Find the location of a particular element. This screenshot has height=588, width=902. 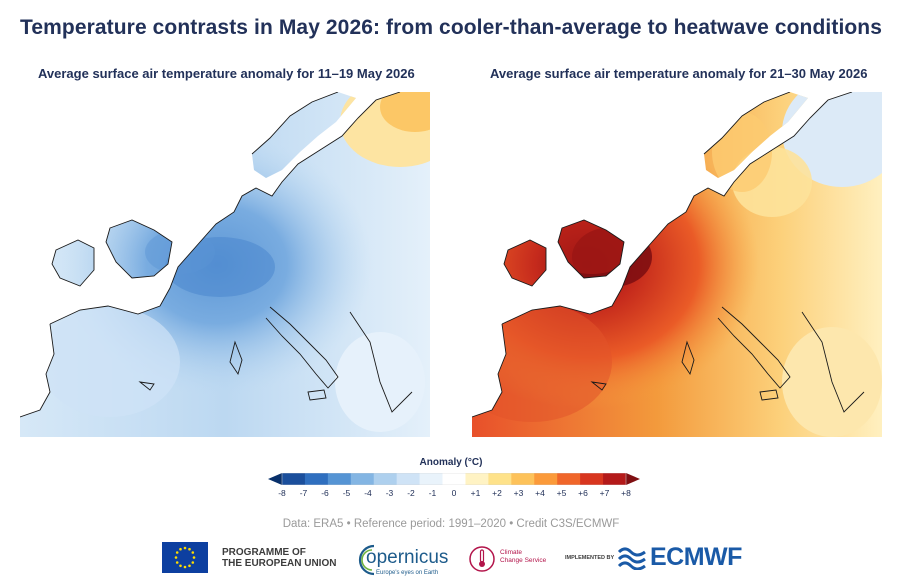

copernicus-wordmark: opernicus is located at coordinates (407, 557).